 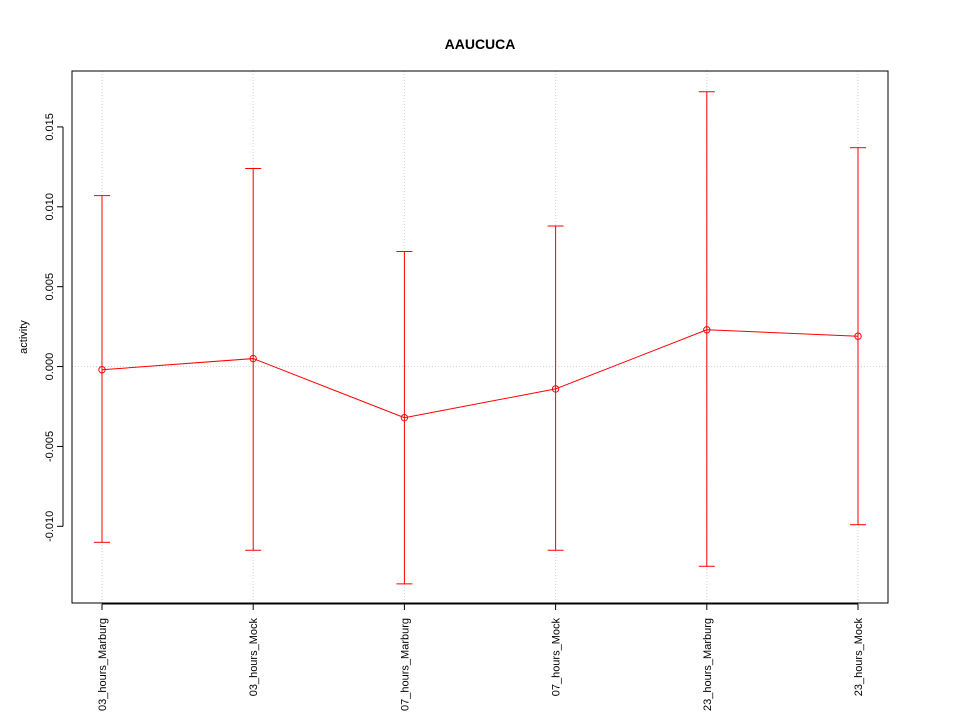 I want to click on x-tick-label: 07_hours_Mock, so click(x=557, y=657).